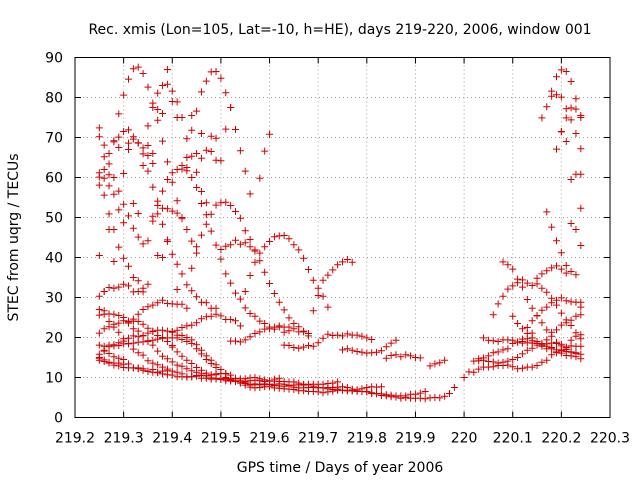  What do you see at coordinates (561, 439) in the screenshot?
I see `x-tick-label: 220.2` at bounding box center [561, 439].